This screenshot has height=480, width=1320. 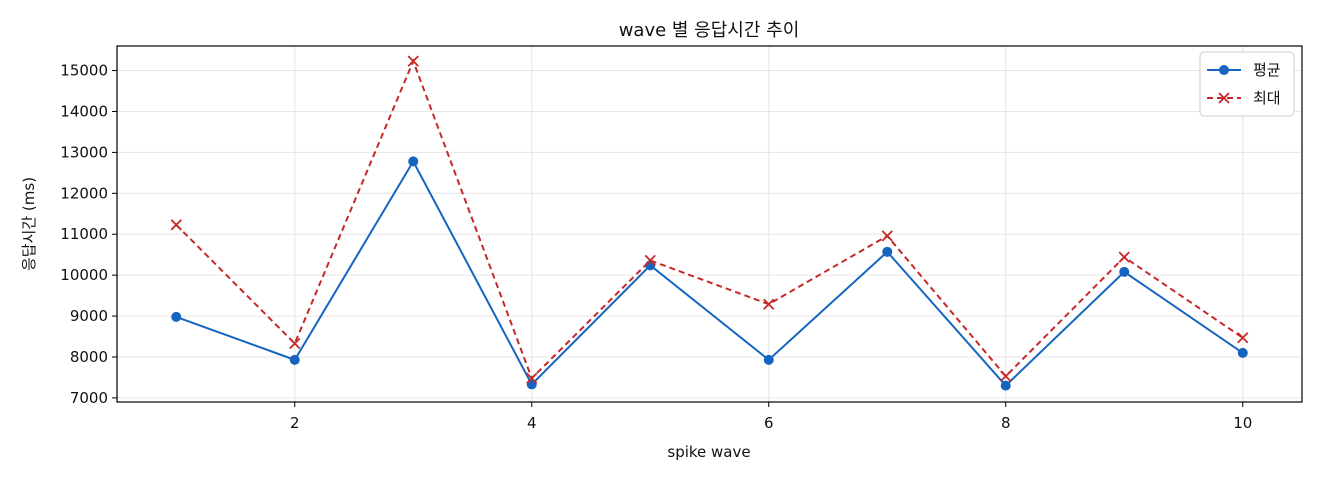 What do you see at coordinates (1267, 98) in the screenshot?
I see `legend-label: 최대` at bounding box center [1267, 98].